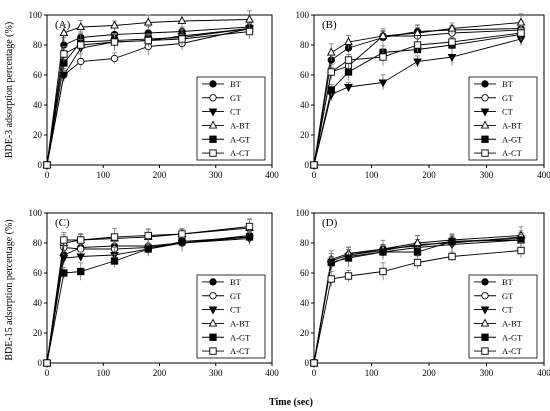 The height and width of the screenshot is (411, 550). Describe the element at coordinates (63, 25) in the screenshot. I see `panel-label: (A)` at that location.